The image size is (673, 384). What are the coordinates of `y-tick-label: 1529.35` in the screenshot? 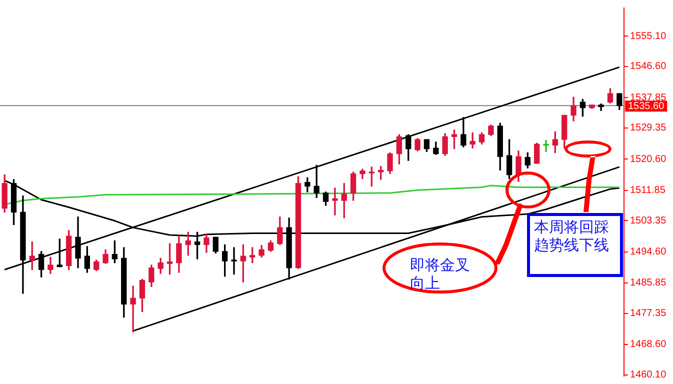 It's located at (648, 128).